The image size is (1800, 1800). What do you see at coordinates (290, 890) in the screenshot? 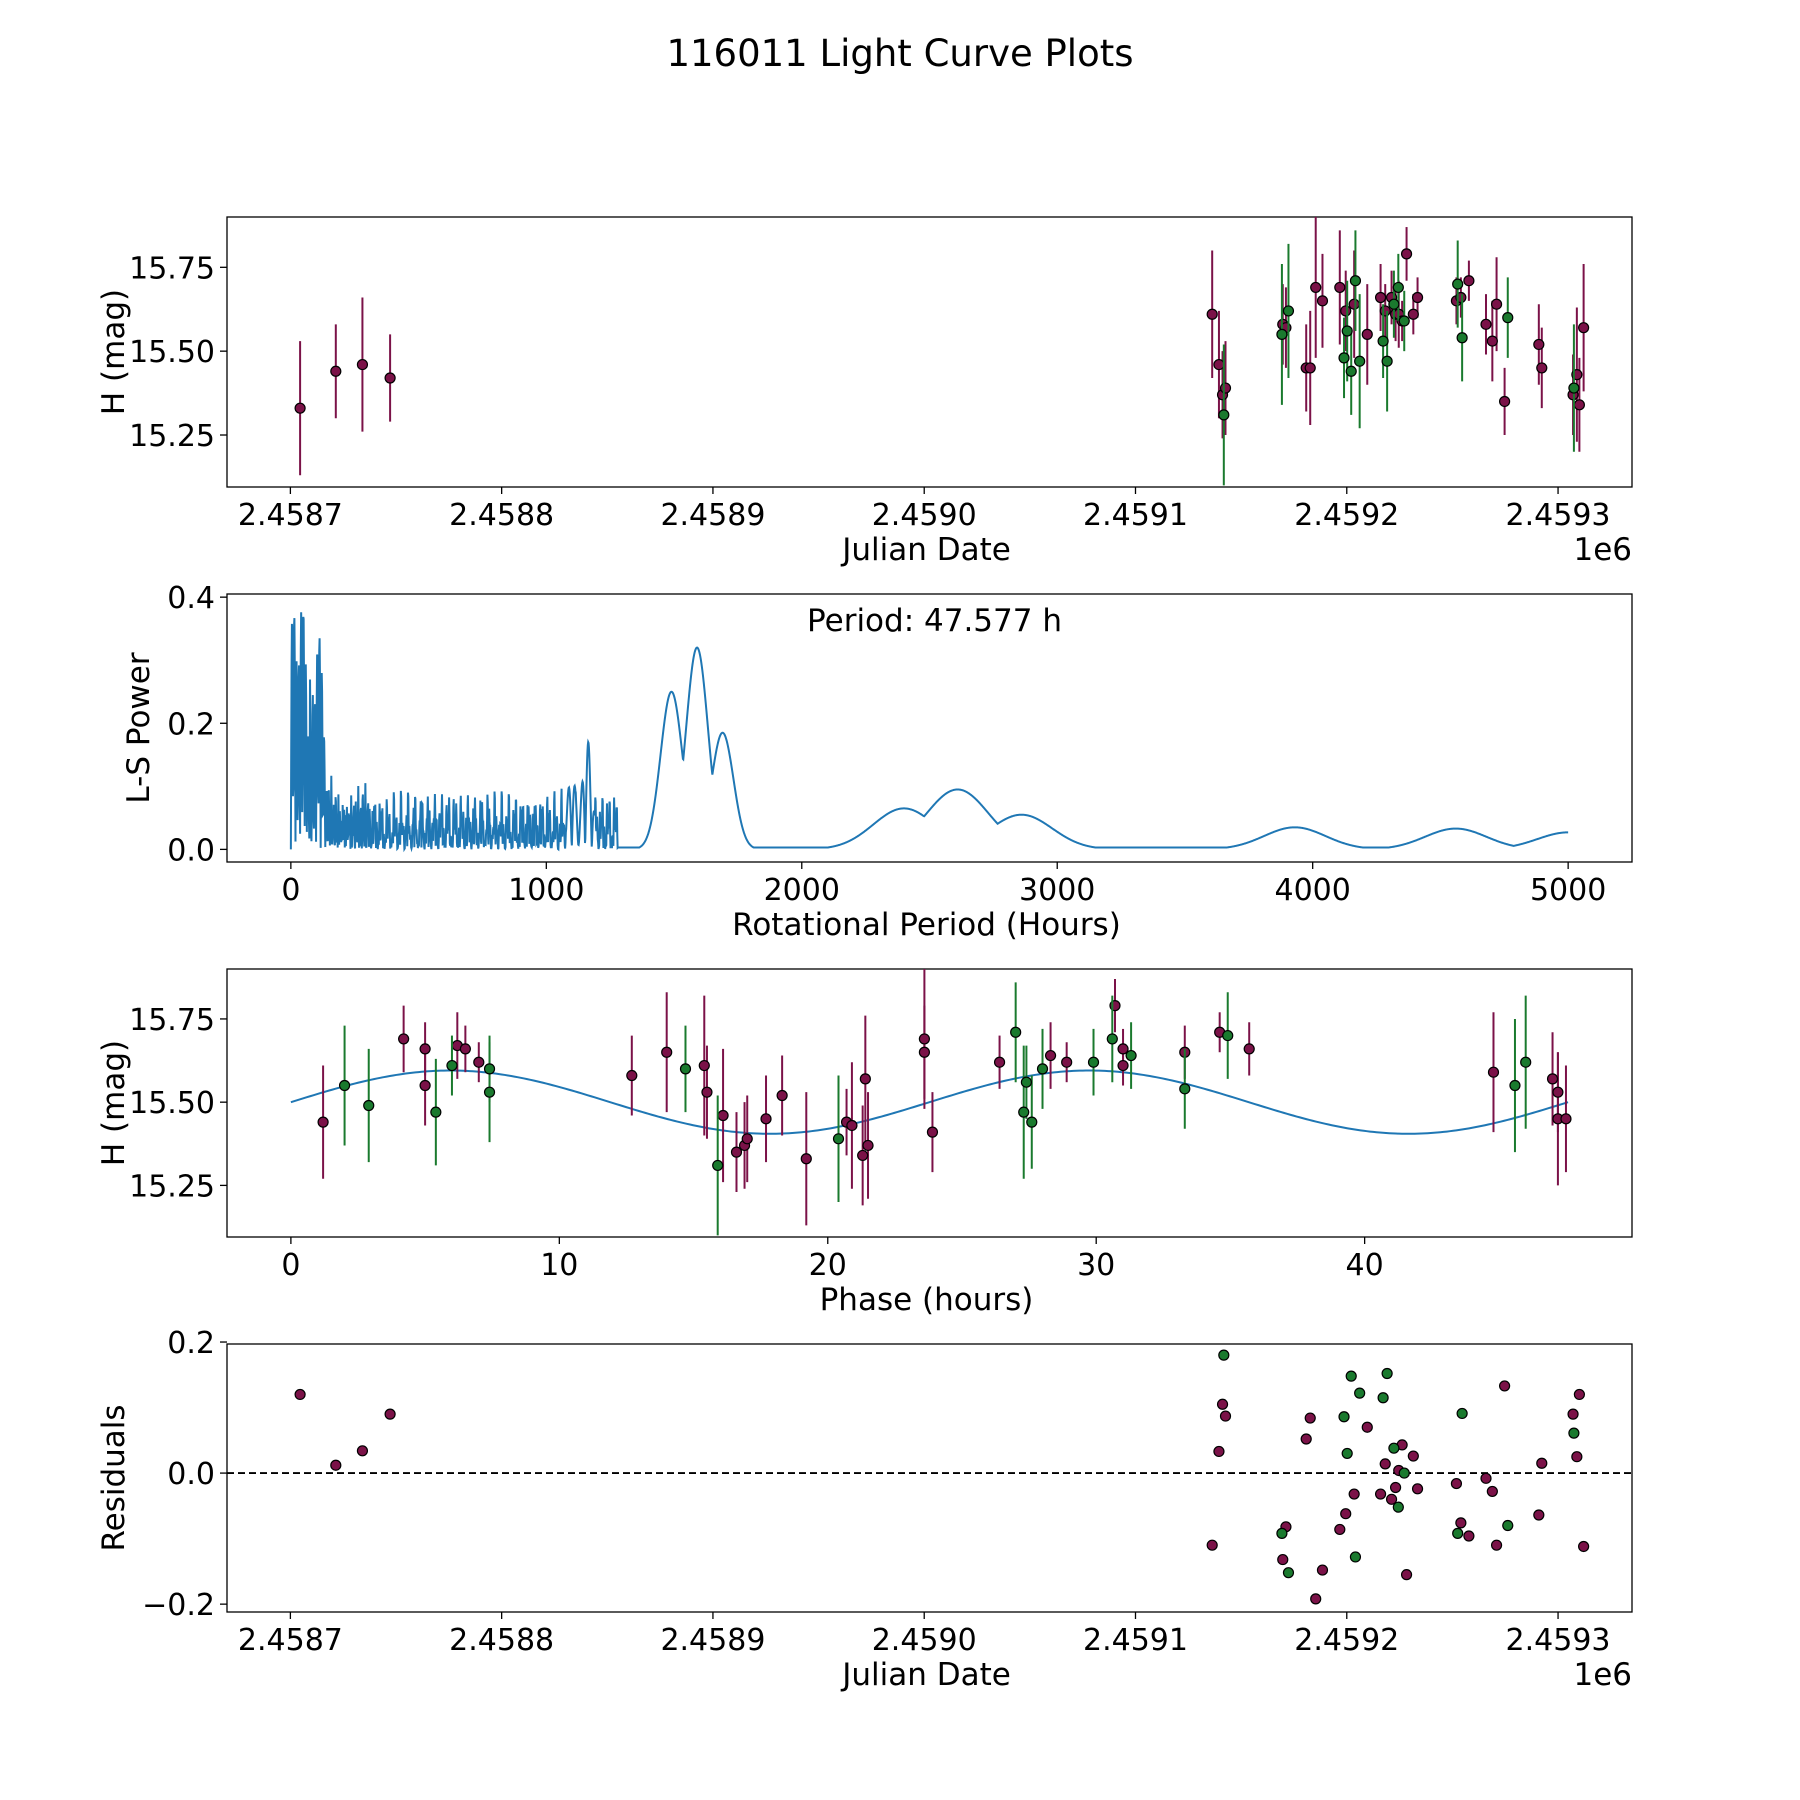
I see `periodogram-x-tick-label: 0` at bounding box center [290, 890].